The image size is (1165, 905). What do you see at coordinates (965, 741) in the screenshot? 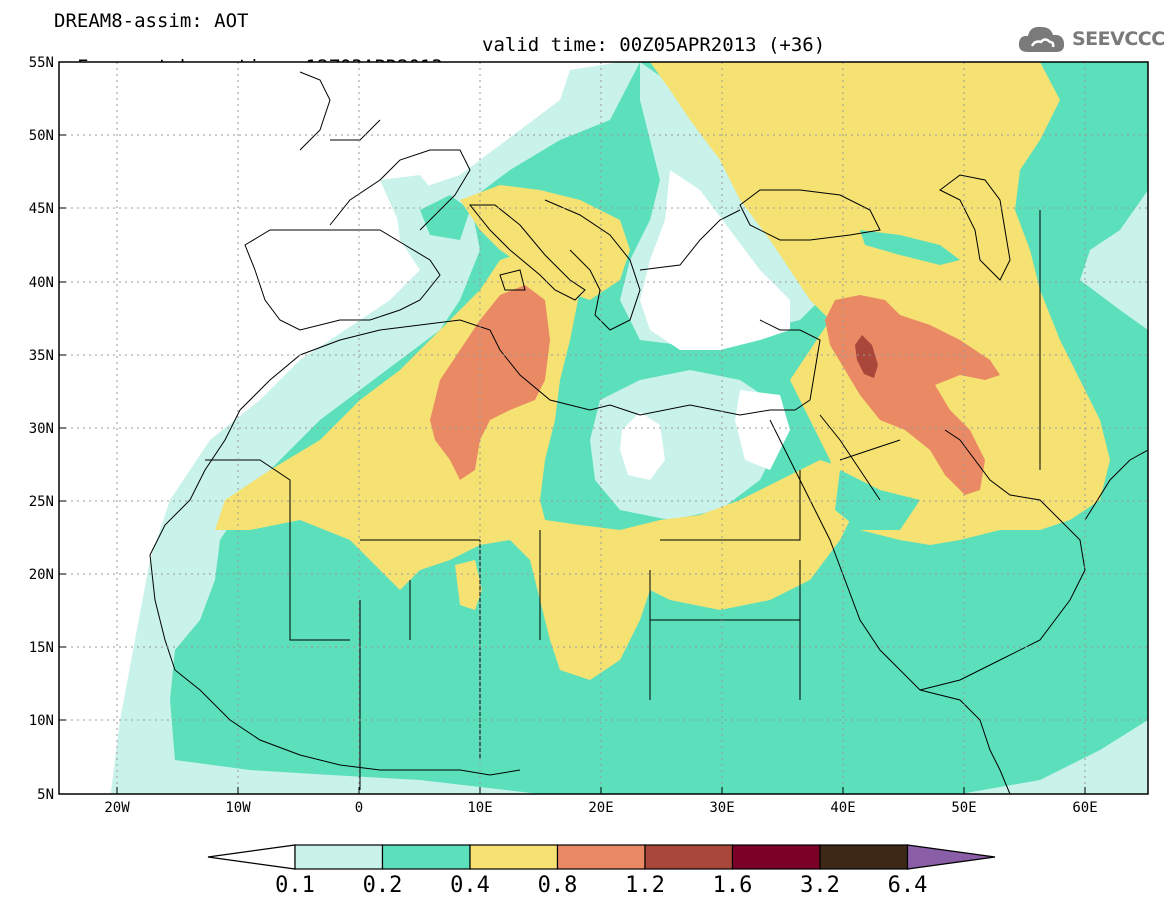
I see `coastline-horn-africa` at bounding box center [965, 741].